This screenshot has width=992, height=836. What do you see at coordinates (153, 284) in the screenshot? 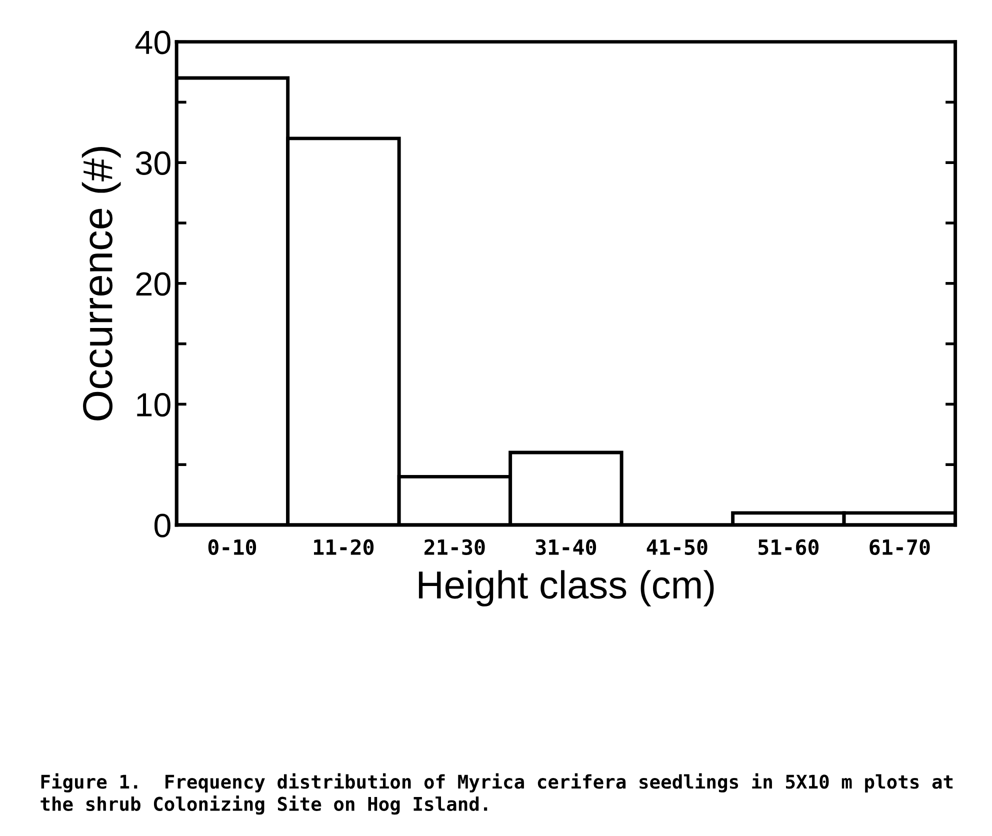
I see `y-tick-label: 20` at bounding box center [153, 284].